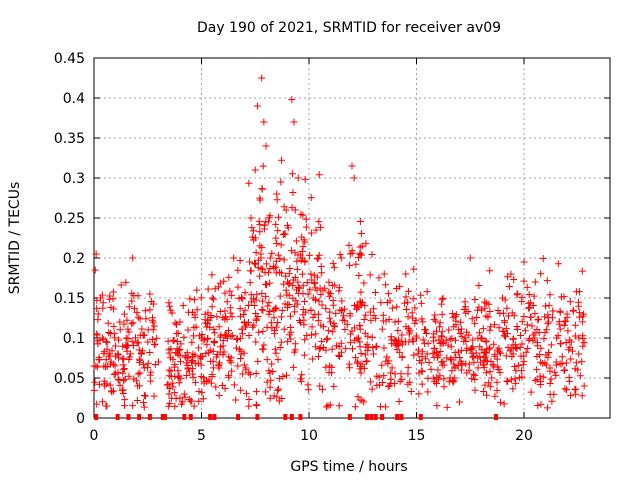  Describe the element at coordinates (74, 179) in the screenshot. I see `y-tick-label: 0.3` at that location.